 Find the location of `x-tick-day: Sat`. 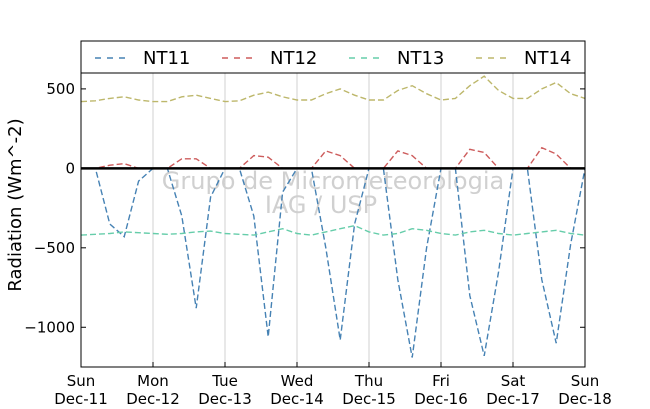

x-tick-day: Sat is located at coordinates (513, 381).